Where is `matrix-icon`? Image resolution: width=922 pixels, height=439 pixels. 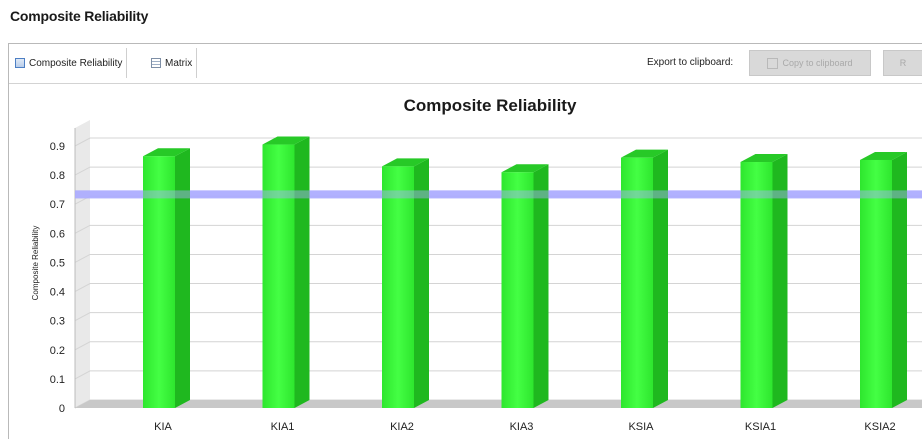 matrix-icon is located at coordinates (156, 63).